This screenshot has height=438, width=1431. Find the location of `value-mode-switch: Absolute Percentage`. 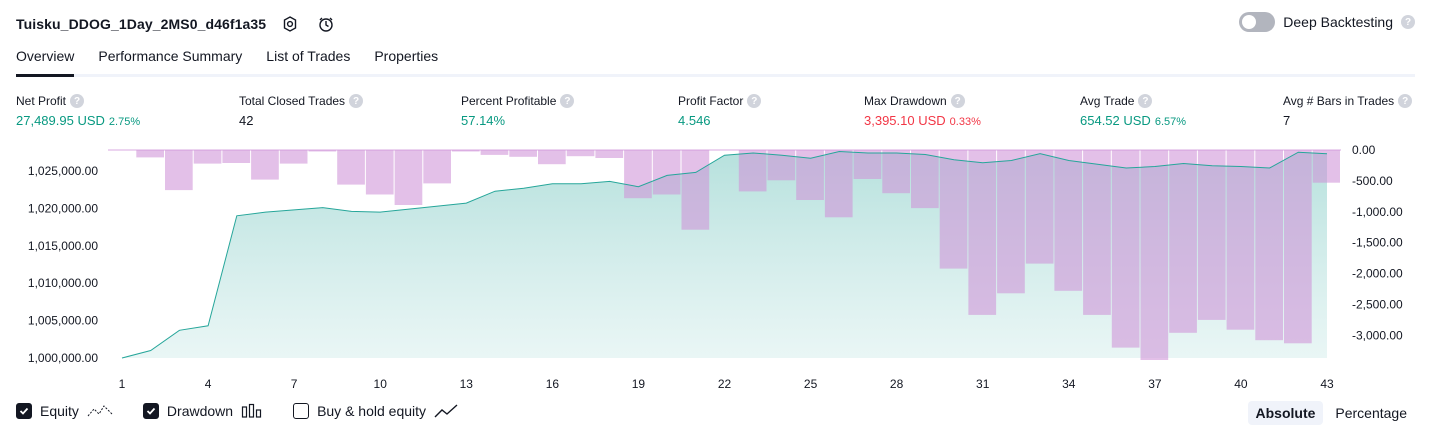

value-mode-switch: Absolute Percentage is located at coordinates (1331, 413).